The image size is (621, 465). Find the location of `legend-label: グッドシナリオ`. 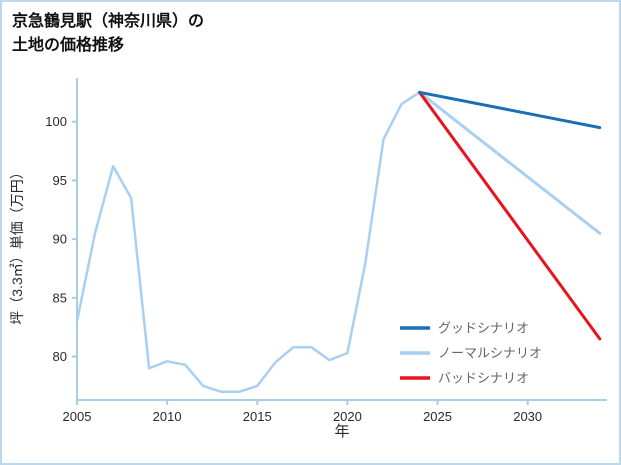

legend-label: グッドシナリオ is located at coordinates (483, 328).